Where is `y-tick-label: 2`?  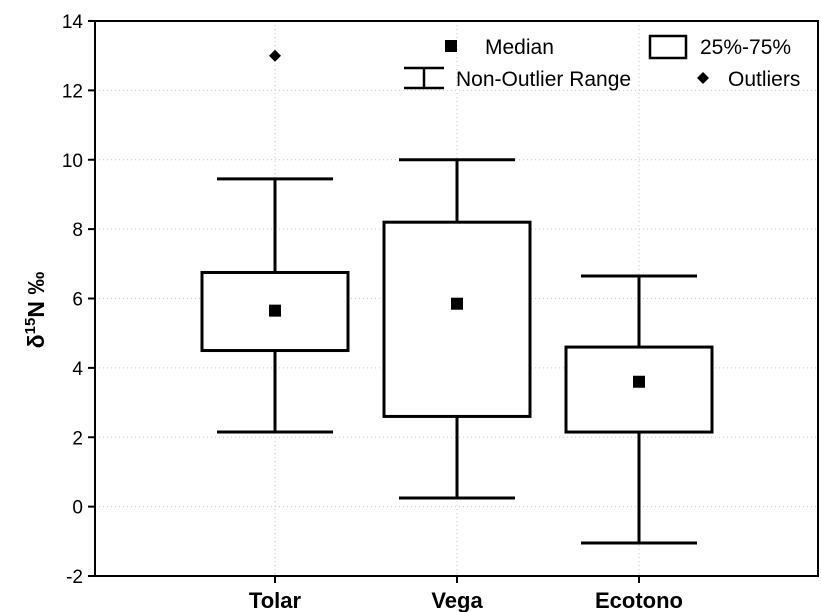
y-tick-label: 2 is located at coordinates (77, 438).